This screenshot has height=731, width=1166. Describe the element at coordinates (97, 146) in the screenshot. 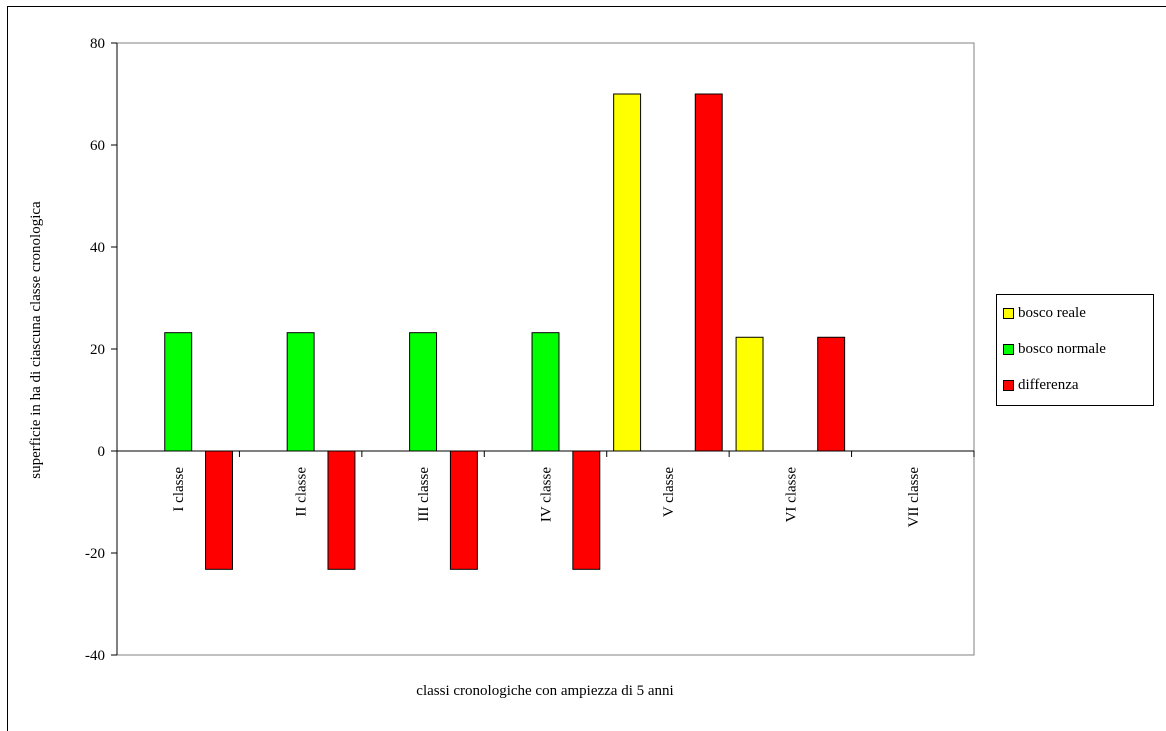

I see `y-tick-label: 60` at that location.